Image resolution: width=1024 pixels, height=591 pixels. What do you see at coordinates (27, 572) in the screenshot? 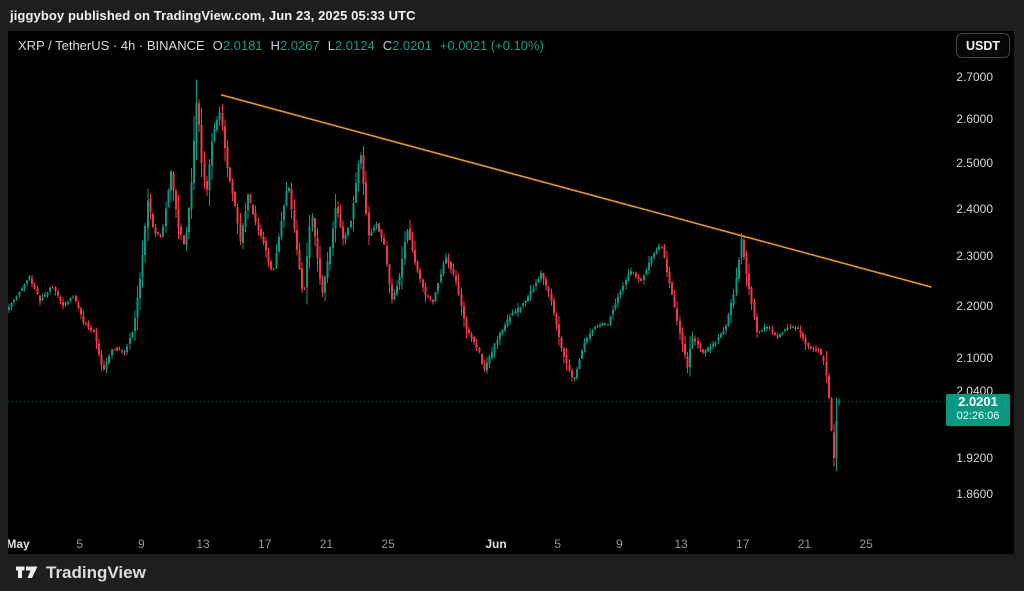
I see `tradingview-logo-icon` at bounding box center [27, 572].